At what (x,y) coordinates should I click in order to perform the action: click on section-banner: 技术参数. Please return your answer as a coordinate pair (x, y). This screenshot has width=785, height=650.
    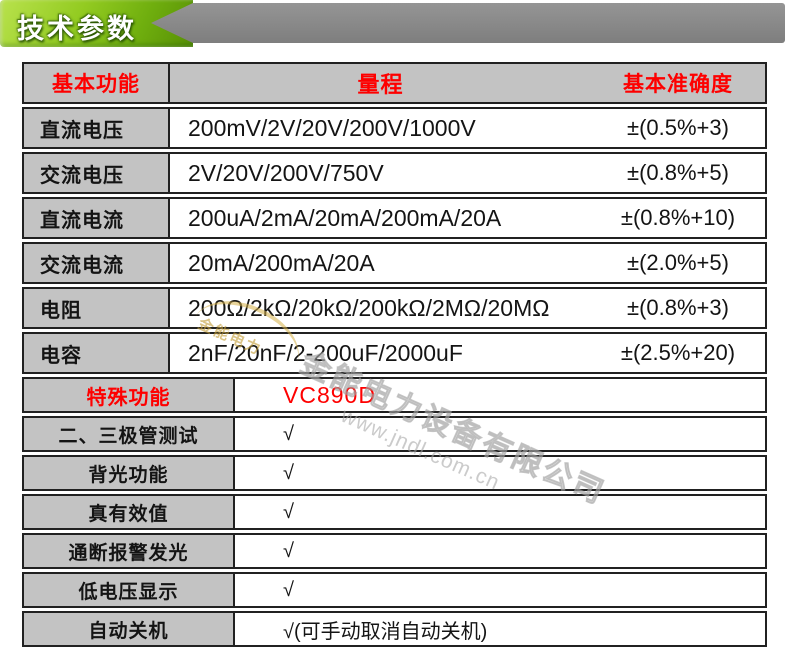
    Looking at the image, I should click on (392, 23).